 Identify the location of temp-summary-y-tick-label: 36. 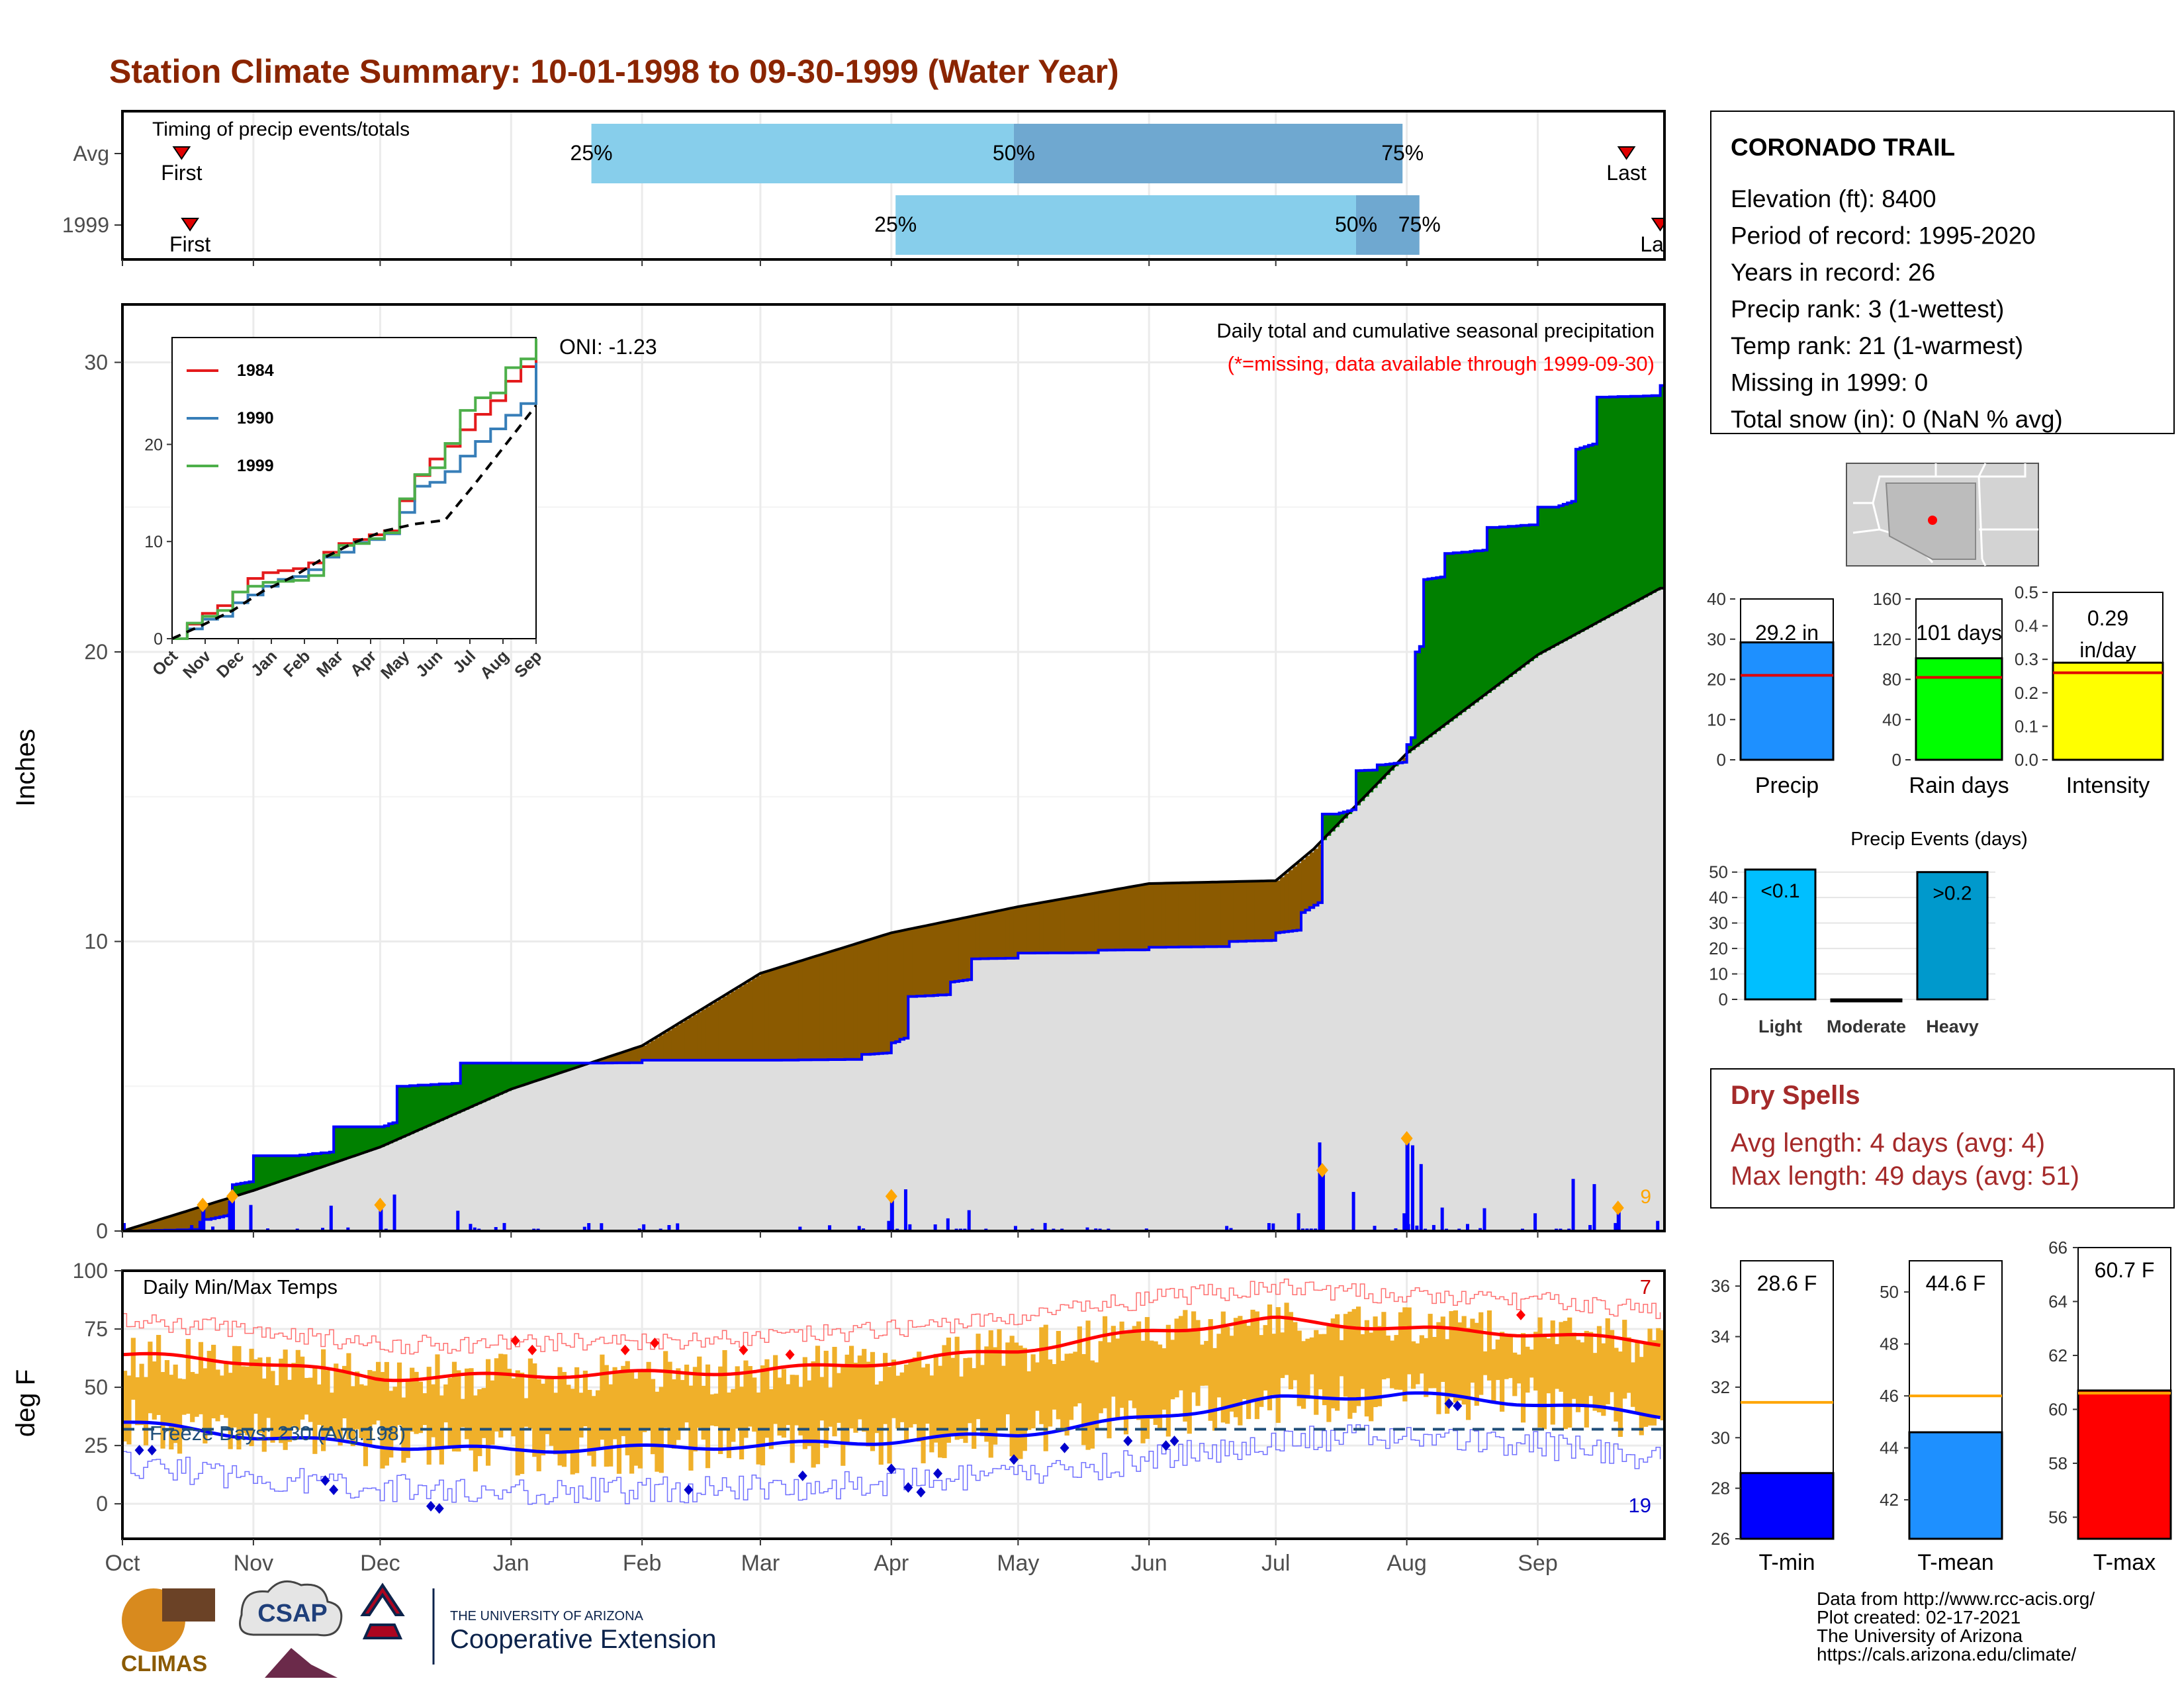
(1720, 1286).